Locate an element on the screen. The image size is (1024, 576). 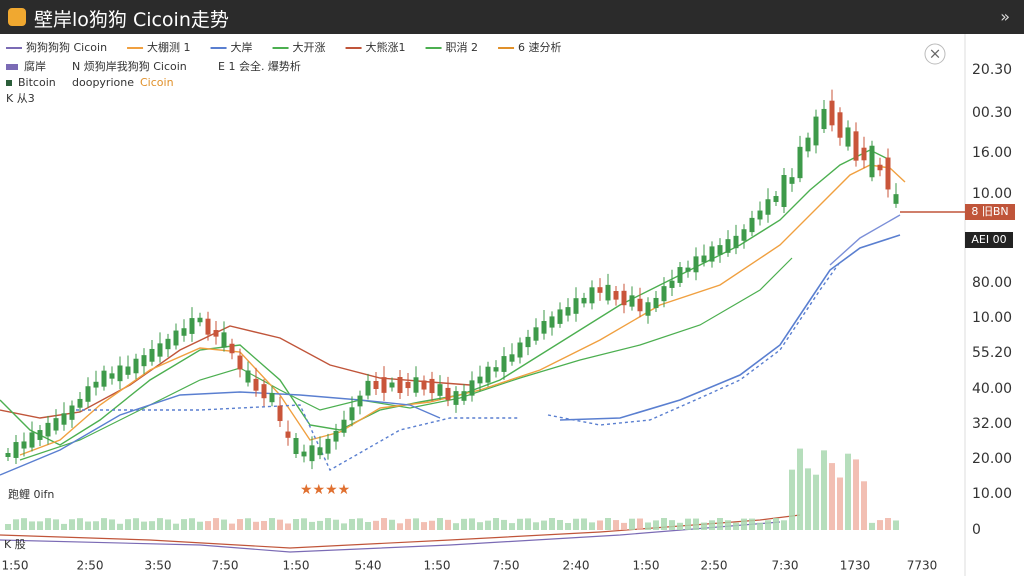
close-icon: × is located at coordinates (935, 54).